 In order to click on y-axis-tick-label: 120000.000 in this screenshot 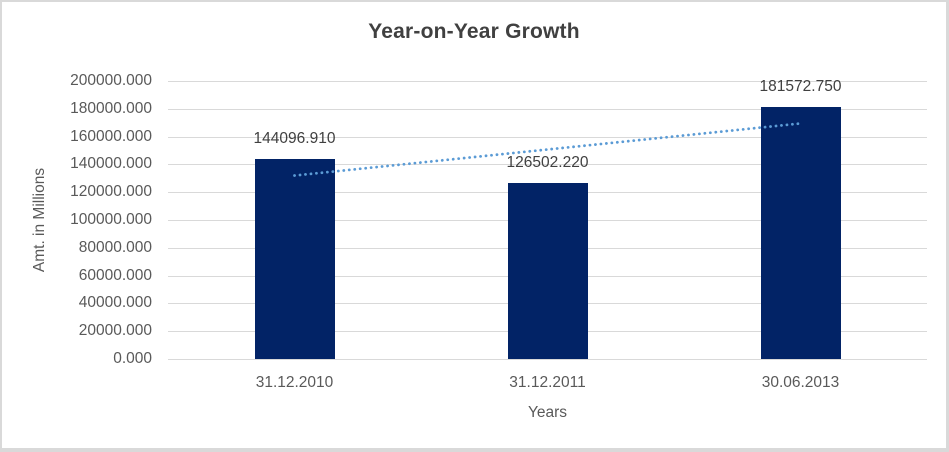, I will do `click(111, 192)`.